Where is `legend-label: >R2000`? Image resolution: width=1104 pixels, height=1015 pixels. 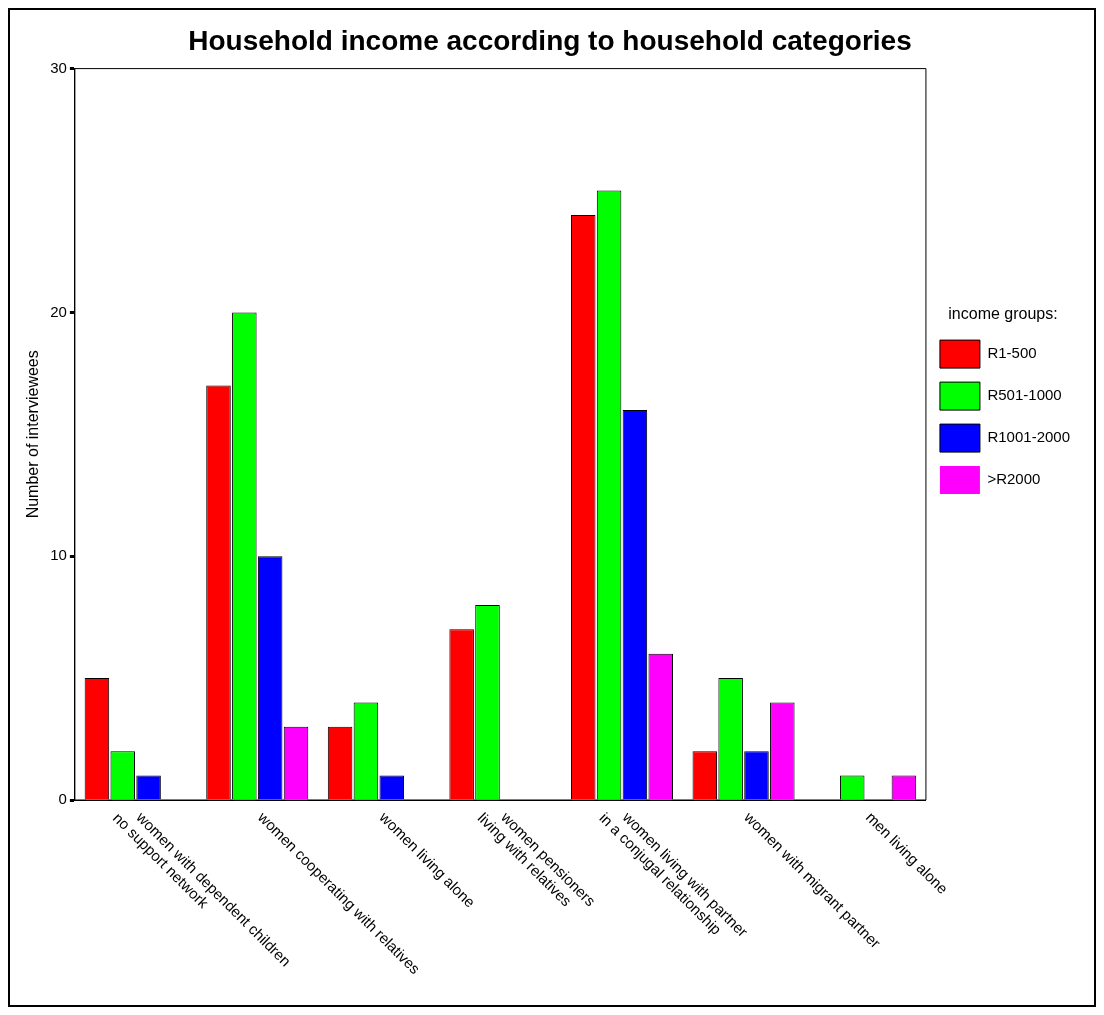 legend-label: >R2000 is located at coordinates (1014, 479).